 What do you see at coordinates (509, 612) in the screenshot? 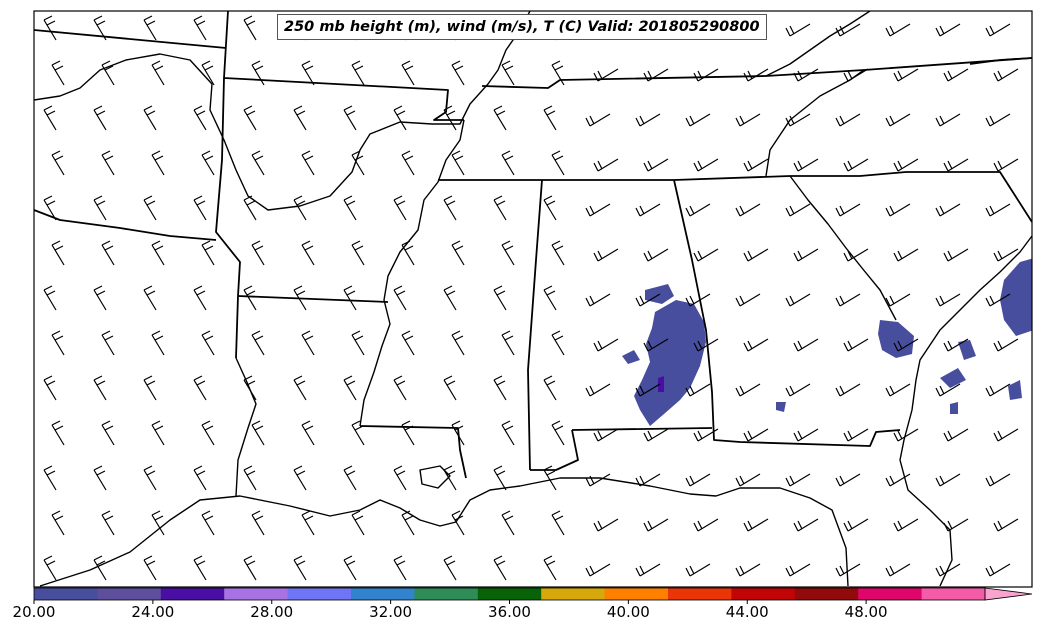
I see `colorbar-tick-label: 36.00` at bounding box center [509, 612].